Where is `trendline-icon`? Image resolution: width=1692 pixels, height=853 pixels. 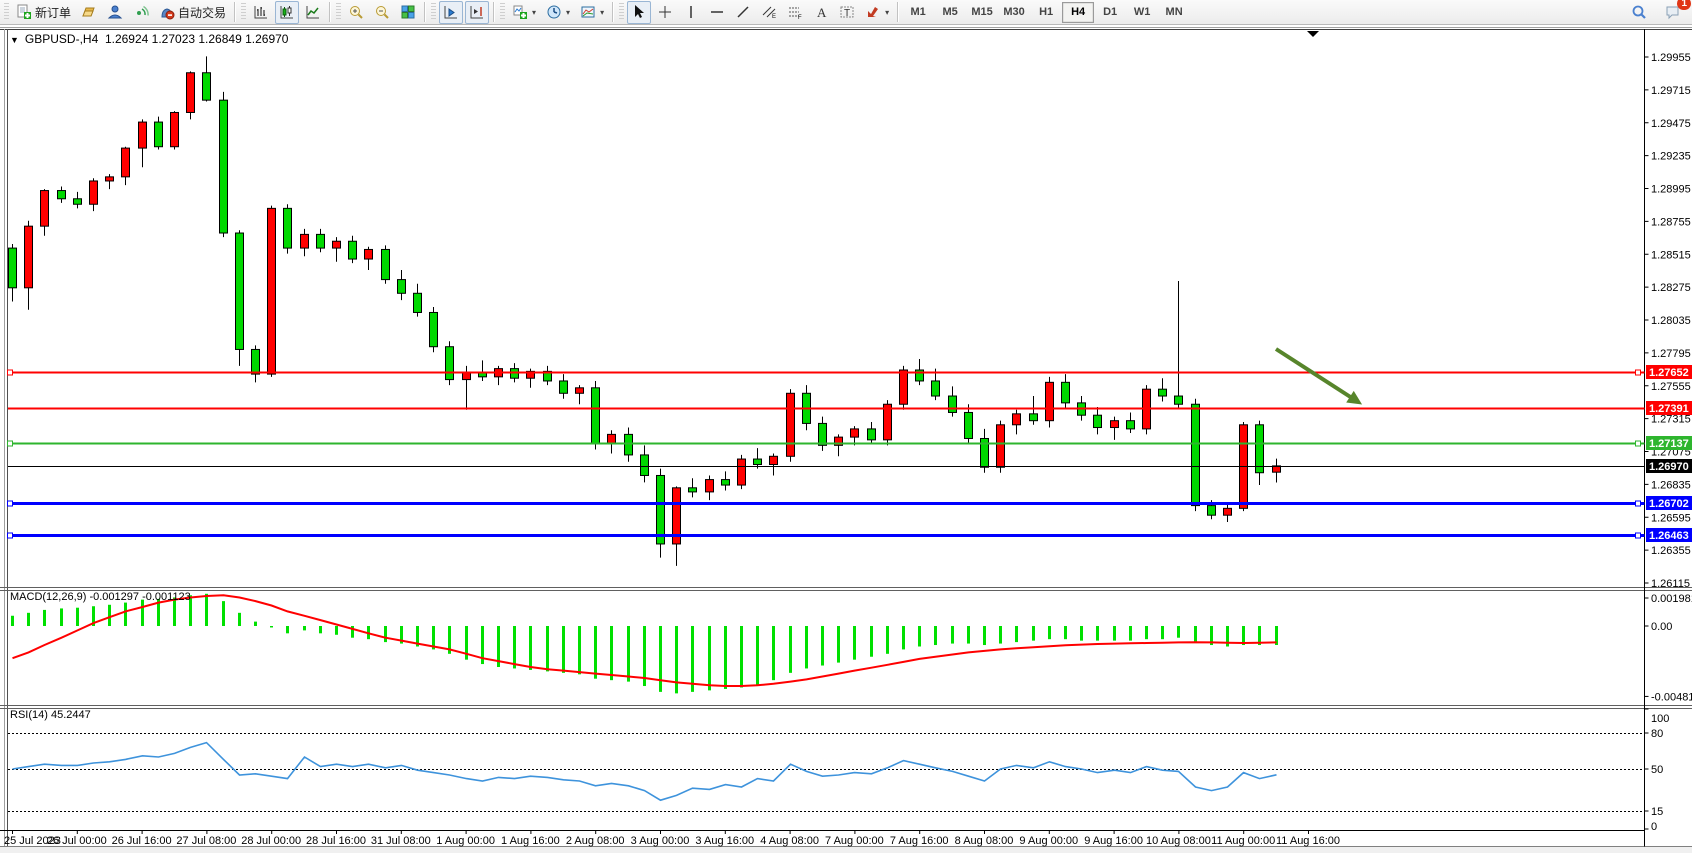 trendline-icon is located at coordinates (743, 12).